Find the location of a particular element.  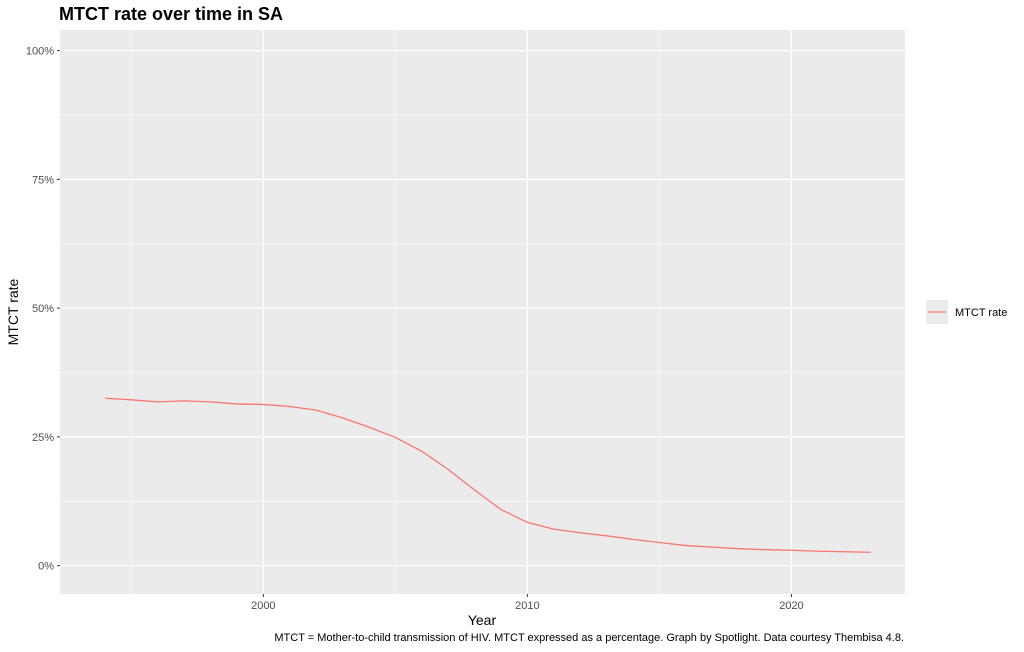

x-axis-title: Year is located at coordinates (482, 620).